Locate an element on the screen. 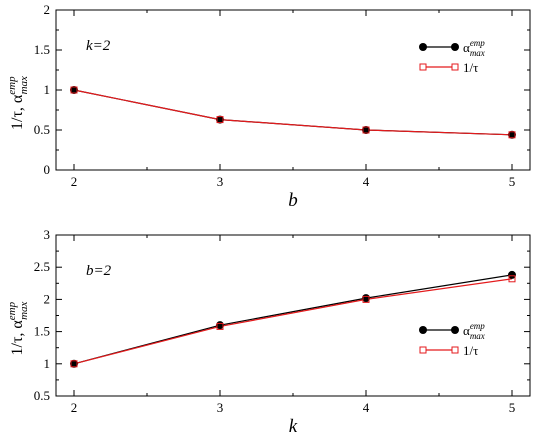 The image size is (550, 436). panel-annotation: b=2 is located at coordinates (99, 271).